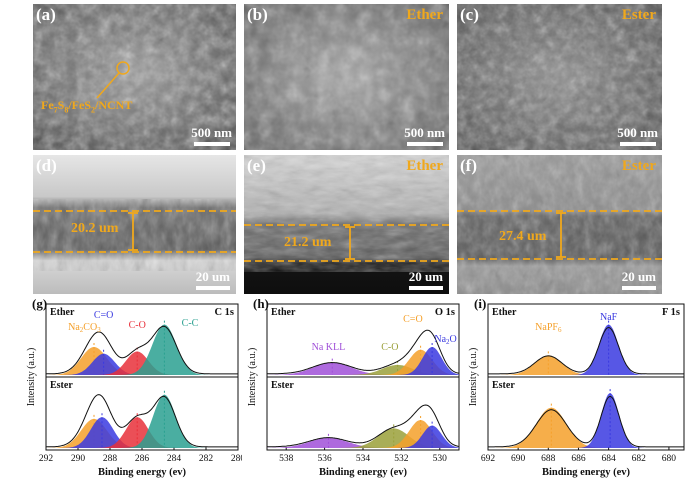 Image resolution: width=692 pixels, height=488 pixels. I want to click on y-axis-label-i: Intensity (a.u.), so click(473, 377).